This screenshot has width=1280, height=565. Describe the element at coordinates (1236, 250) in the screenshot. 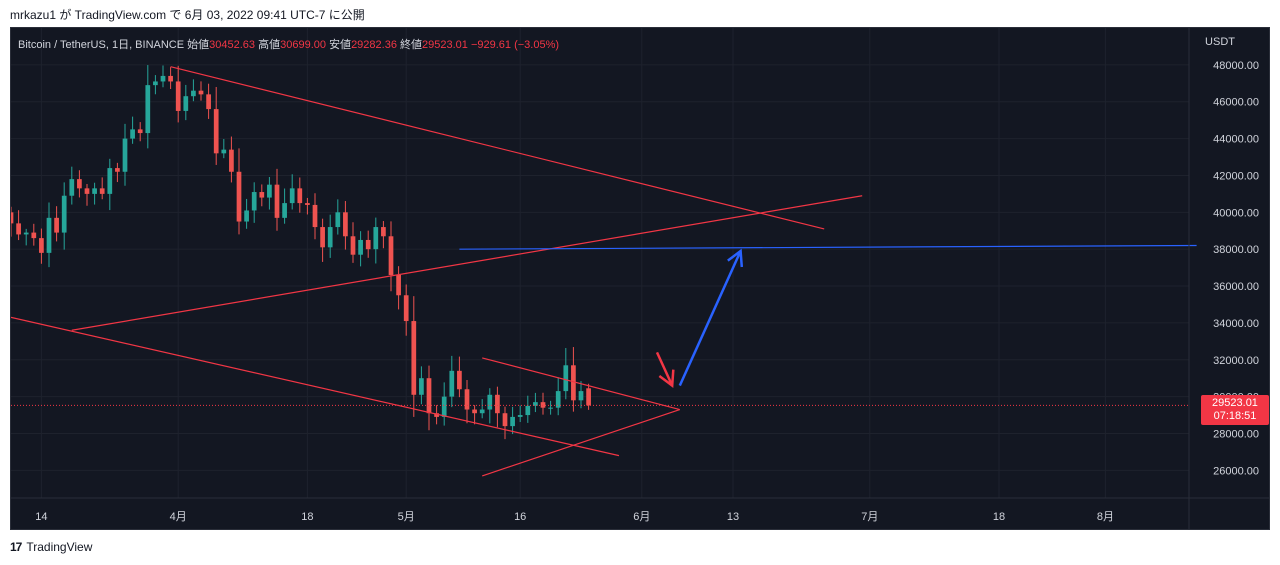

I see `y-tick-label: 38000.00` at that location.